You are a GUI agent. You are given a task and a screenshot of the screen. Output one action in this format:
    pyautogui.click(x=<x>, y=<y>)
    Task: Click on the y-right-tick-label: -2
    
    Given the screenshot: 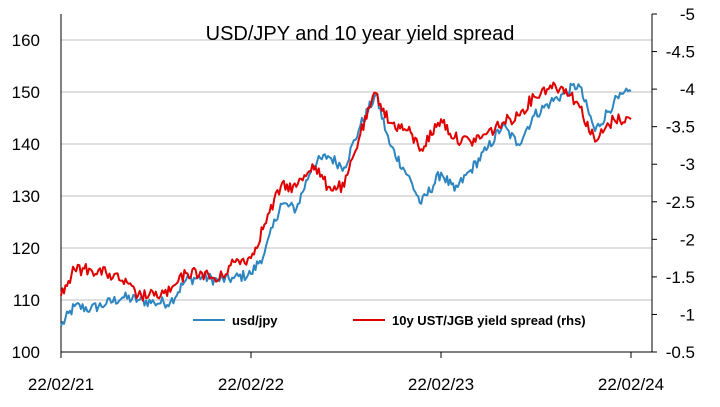 What is the action you would take?
    pyautogui.click(x=687, y=239)
    